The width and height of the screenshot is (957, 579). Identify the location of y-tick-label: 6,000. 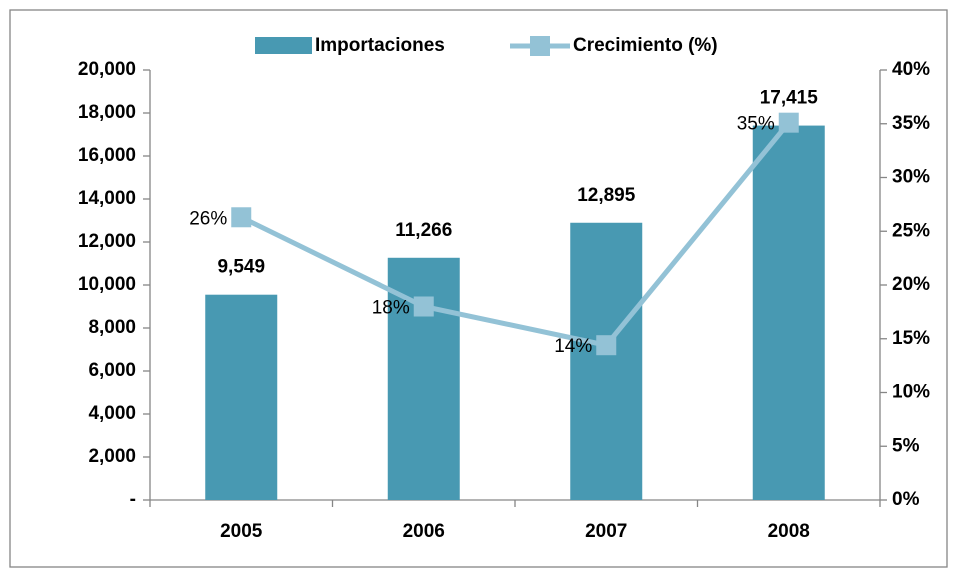
(112, 370).